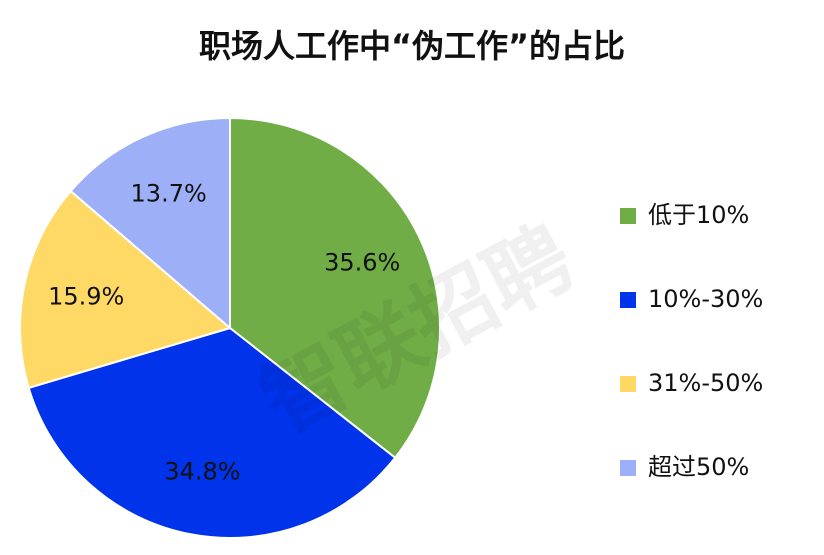 Image resolution: width=824 pixels, height=555 pixels. I want to click on data-label: 13.7%, so click(169, 193).